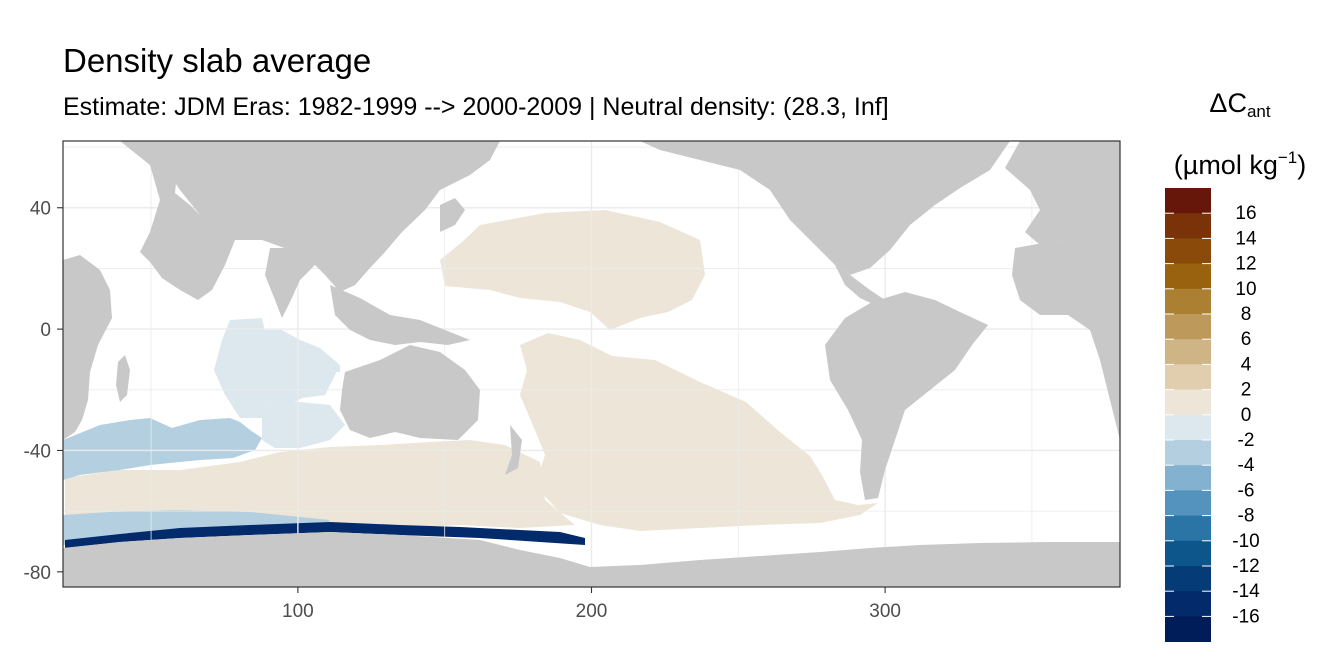 The image size is (1344, 672). I want to click on x-tick-label: 200, so click(592, 611).